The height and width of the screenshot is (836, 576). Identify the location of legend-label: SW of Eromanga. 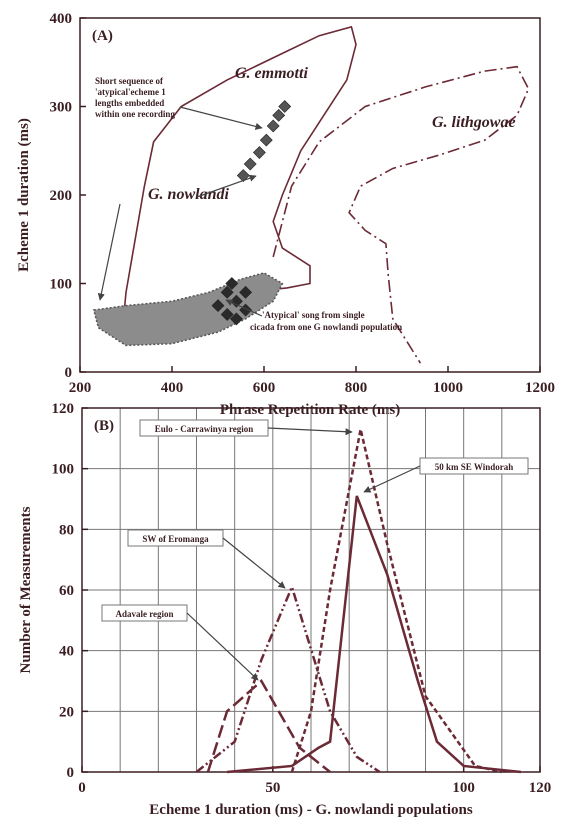
(175, 539).